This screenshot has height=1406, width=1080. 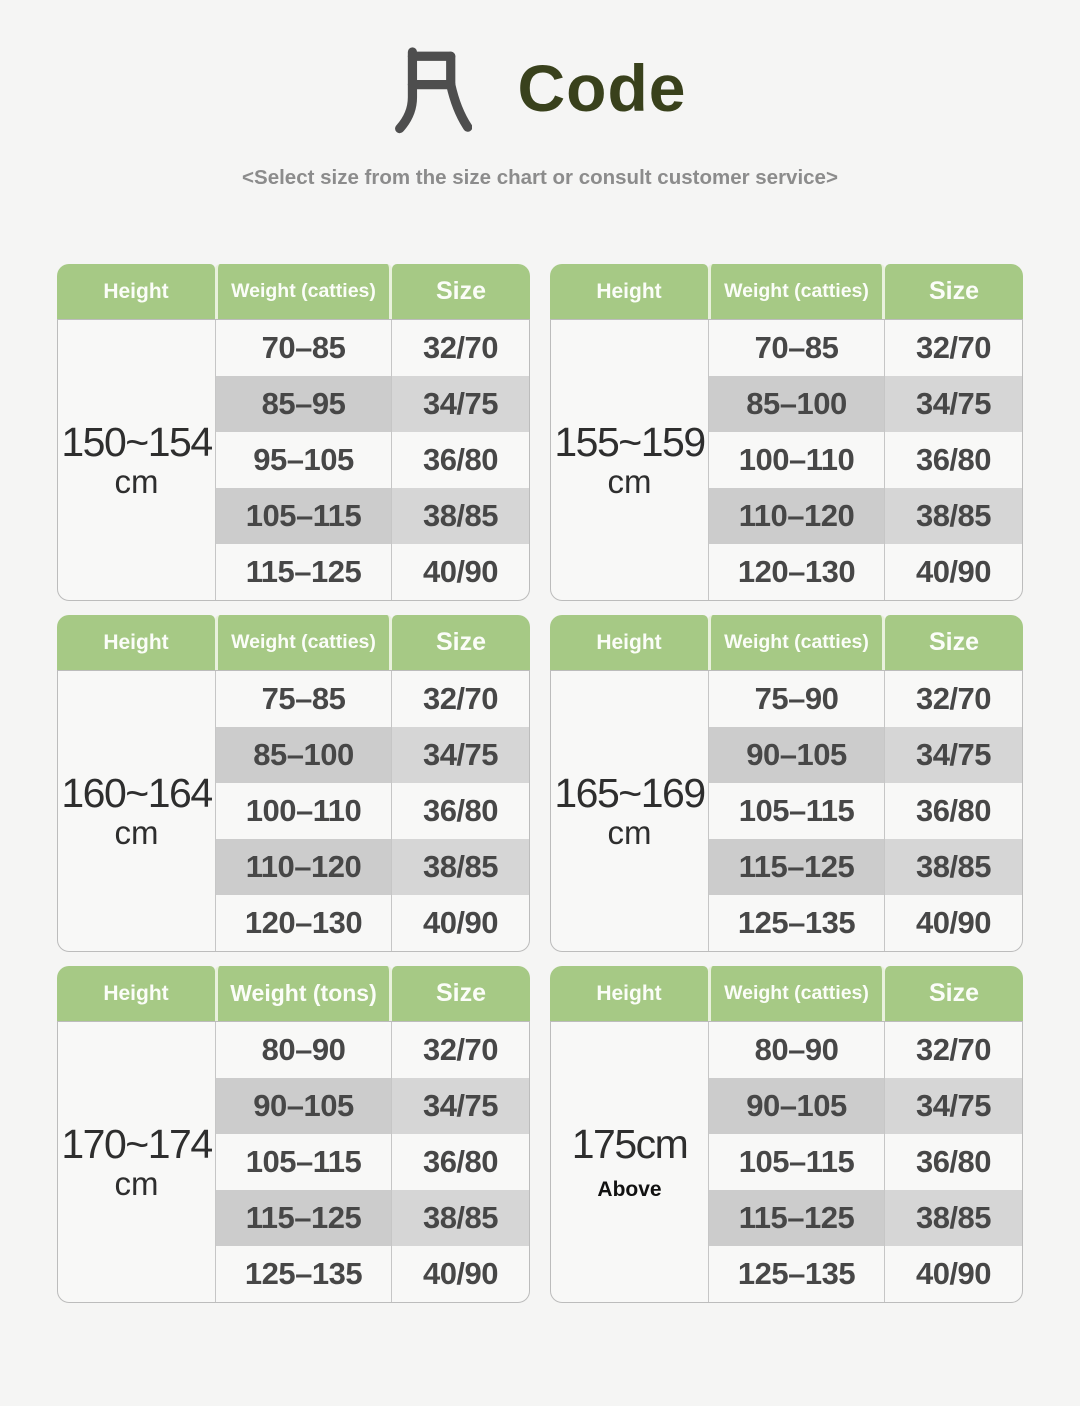 I want to click on weight-column-header: Weight (tons), so click(x=303, y=993).